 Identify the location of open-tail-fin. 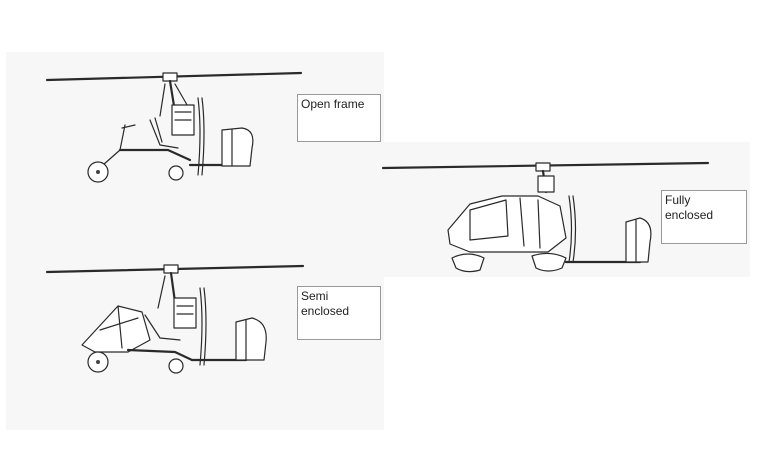
(237, 147).